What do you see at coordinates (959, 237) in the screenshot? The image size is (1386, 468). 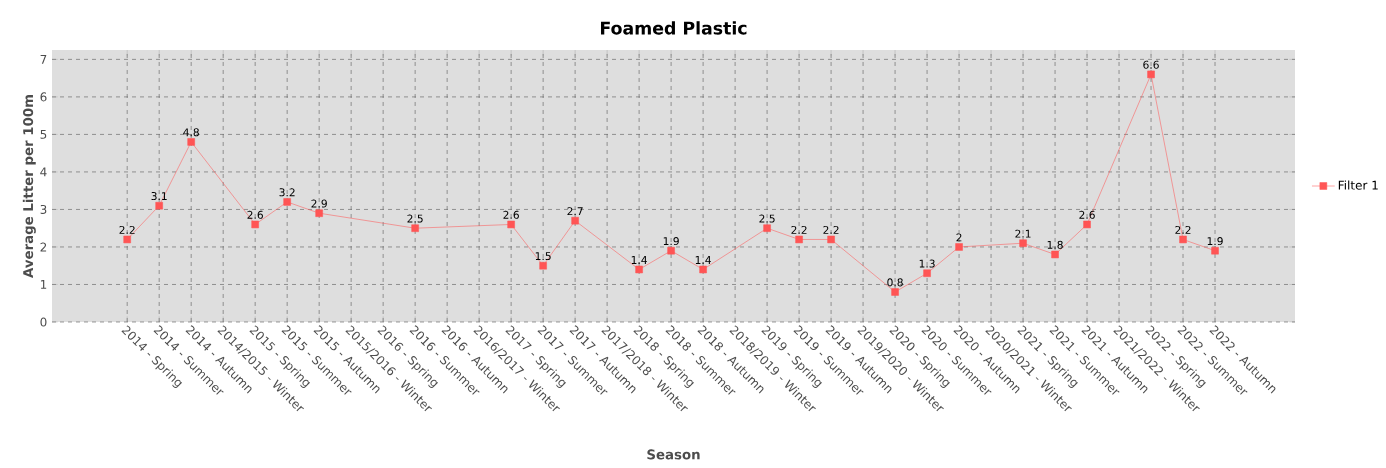 I see `data-label: 2` at bounding box center [959, 237].